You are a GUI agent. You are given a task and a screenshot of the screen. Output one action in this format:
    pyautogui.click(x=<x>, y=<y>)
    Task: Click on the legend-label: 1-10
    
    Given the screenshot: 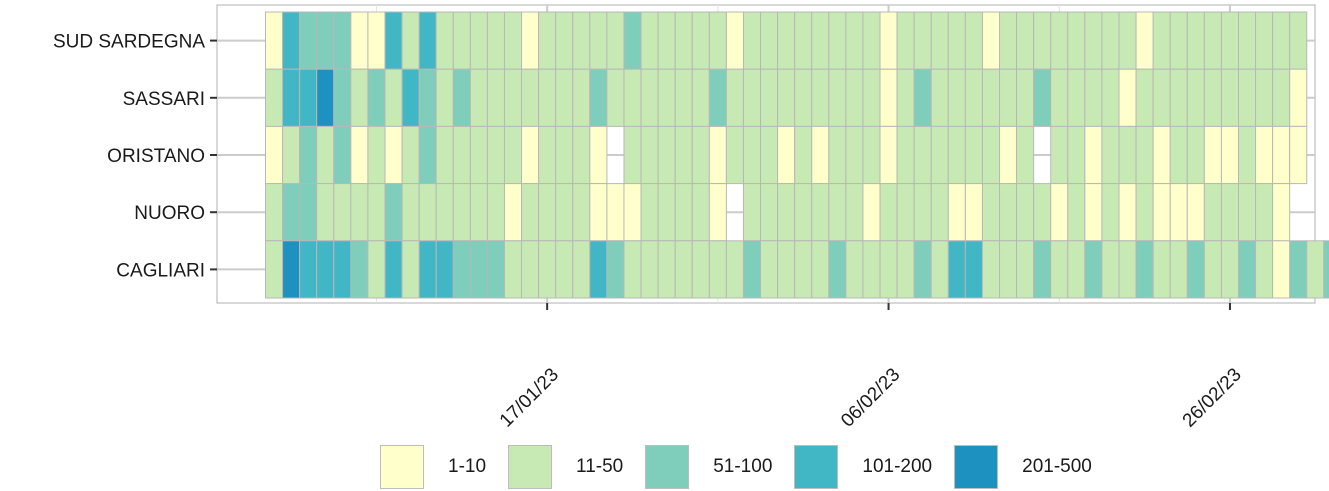 What is the action you would take?
    pyautogui.click(x=467, y=466)
    